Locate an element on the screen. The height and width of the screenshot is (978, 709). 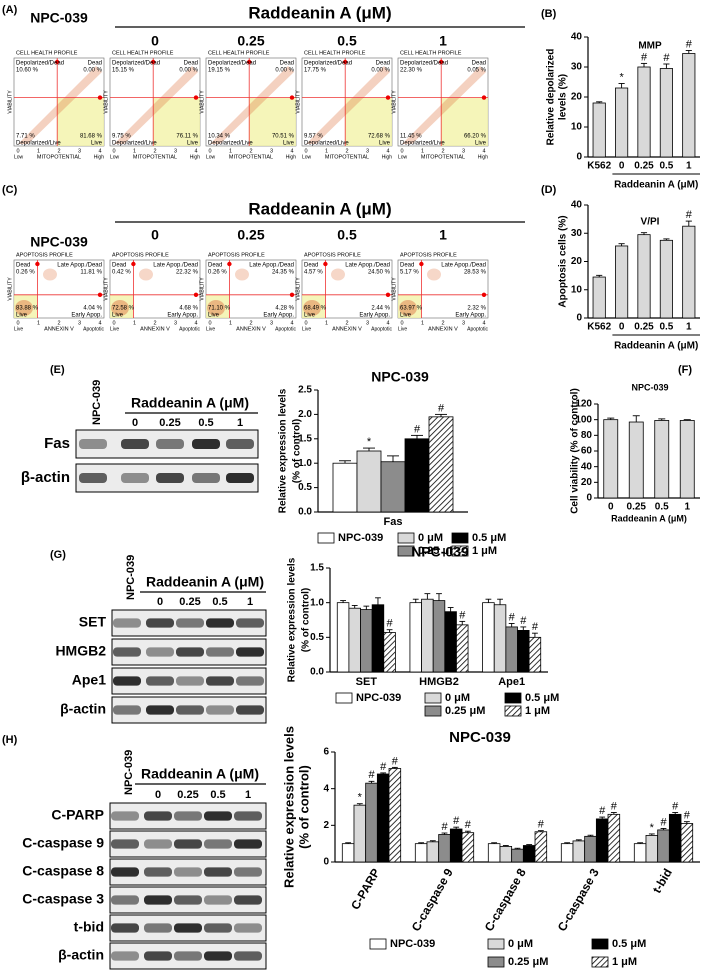
legend-label: NPC-039 is located at coordinates (412, 944).